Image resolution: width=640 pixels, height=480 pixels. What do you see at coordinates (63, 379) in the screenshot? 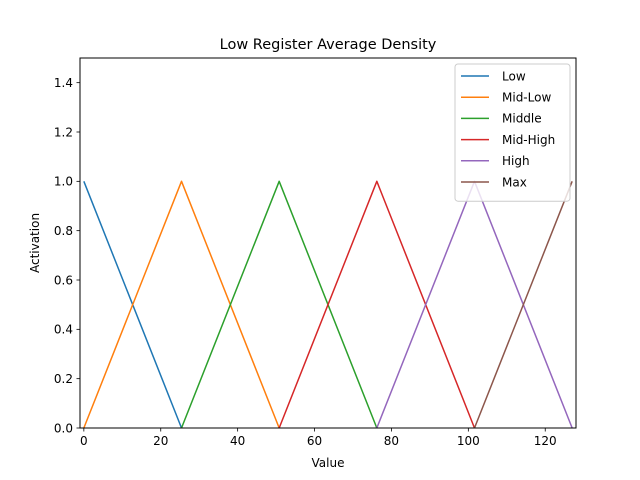
I see `y-tick-label: 0.2` at bounding box center [63, 379].